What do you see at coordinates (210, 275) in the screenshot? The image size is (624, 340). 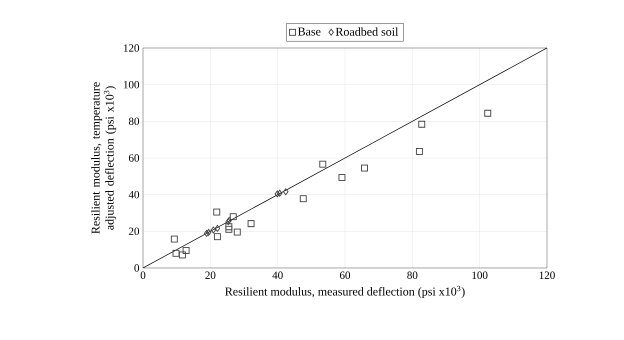 I see `x-tick-label: 20` at bounding box center [210, 275].